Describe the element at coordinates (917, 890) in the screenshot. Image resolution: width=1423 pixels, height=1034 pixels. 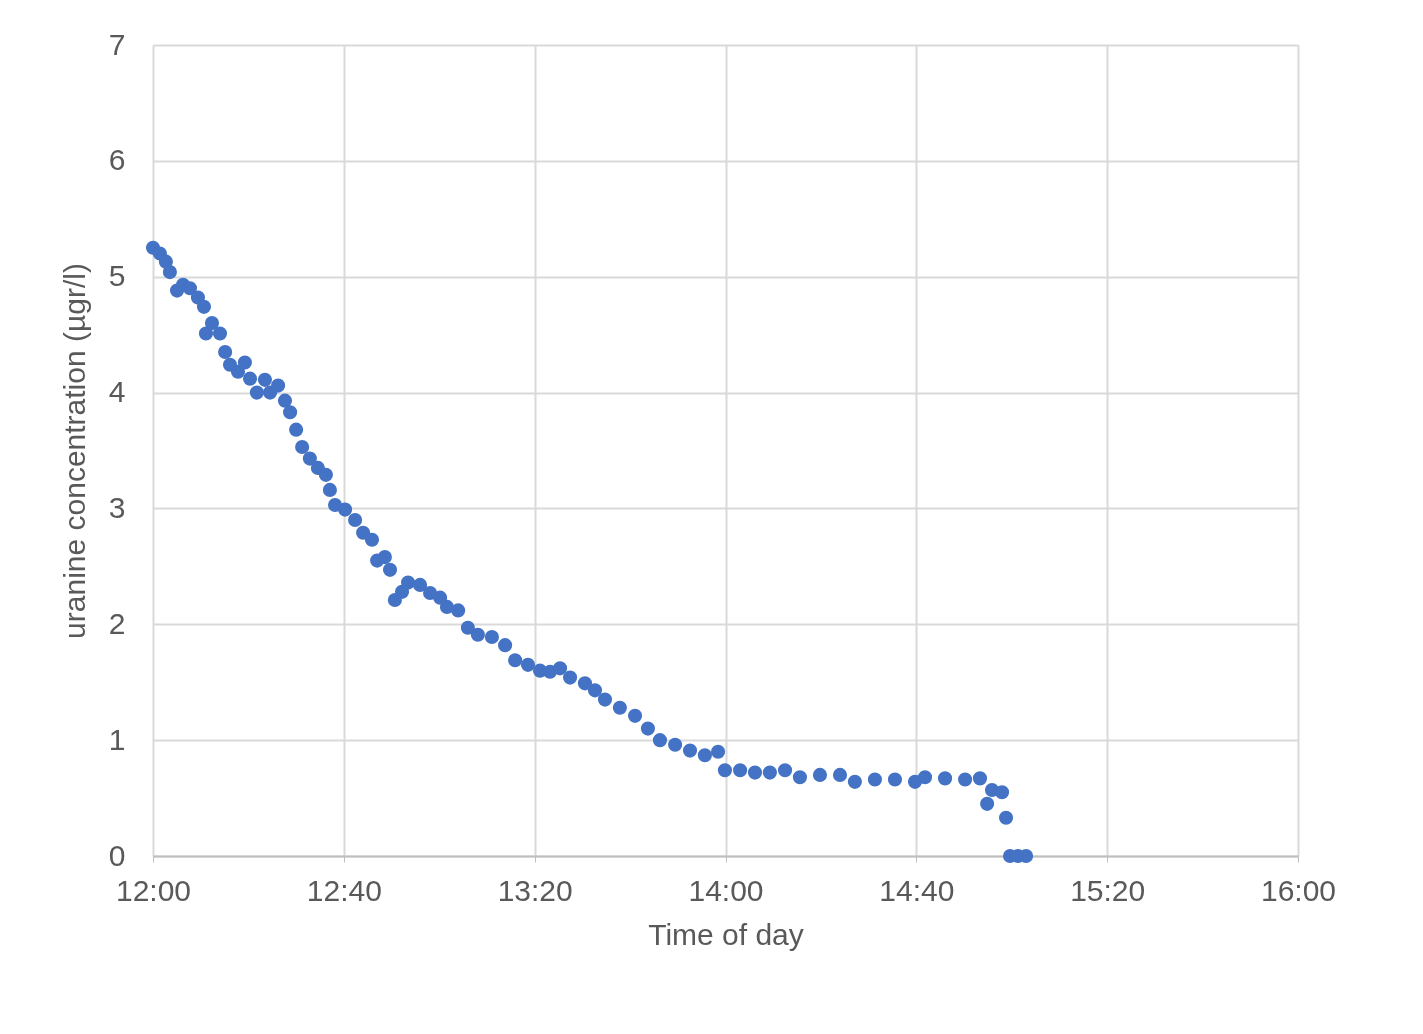
I see `x-tick-label: 14:40` at that location.